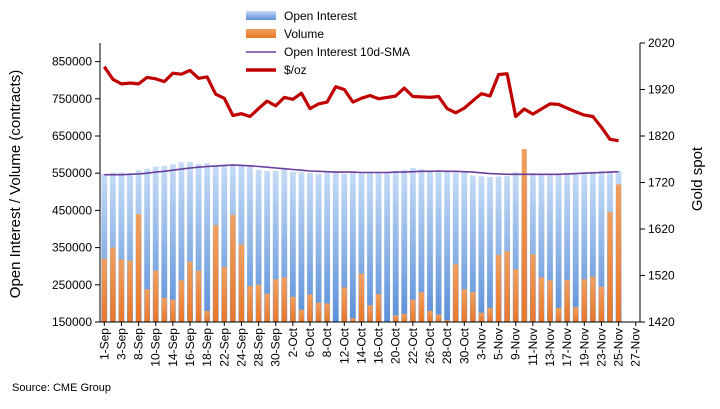 The height and width of the screenshot is (409, 720). What do you see at coordinates (344, 345) in the screenshot?
I see `x-tick-label: 12-Oct` at bounding box center [344, 345].